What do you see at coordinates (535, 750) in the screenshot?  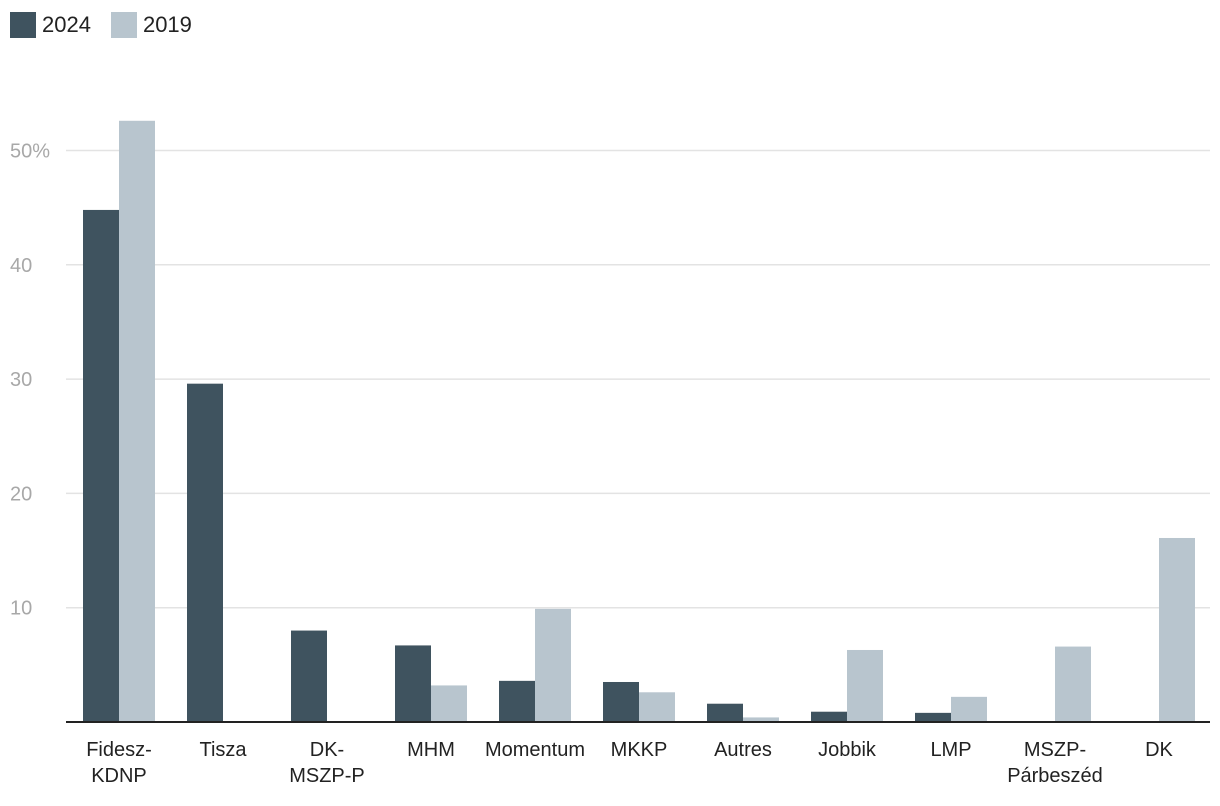 I see `x-category-label-4: Momentum` at bounding box center [535, 750].